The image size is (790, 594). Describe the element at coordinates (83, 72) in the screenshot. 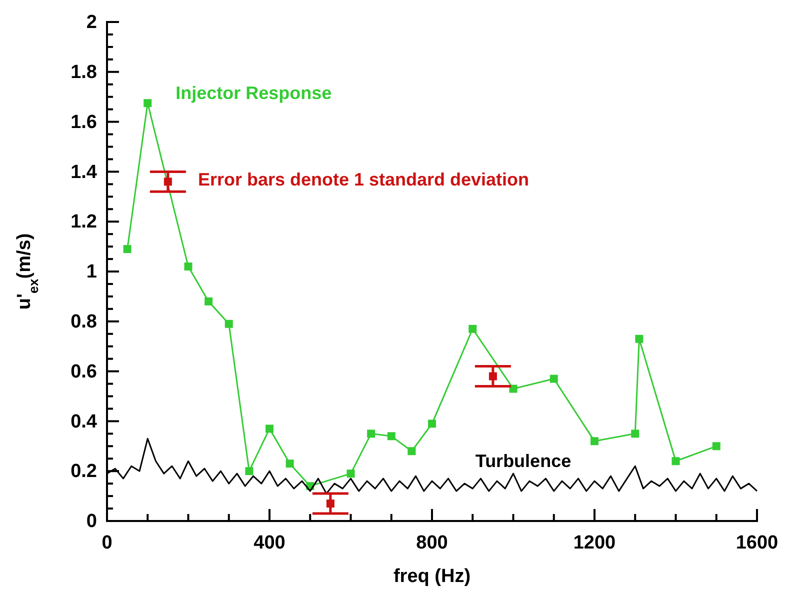

I see `y-tick-label: 1.8` at that location.